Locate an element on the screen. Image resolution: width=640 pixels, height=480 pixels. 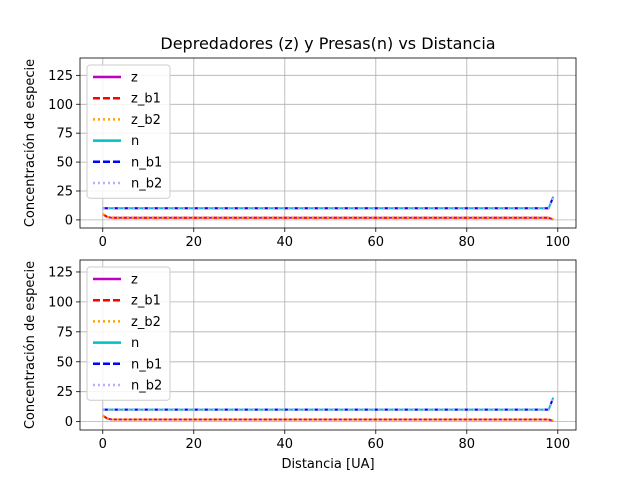
subplot-1-y-tick-label: 50 is located at coordinates (64, 163).